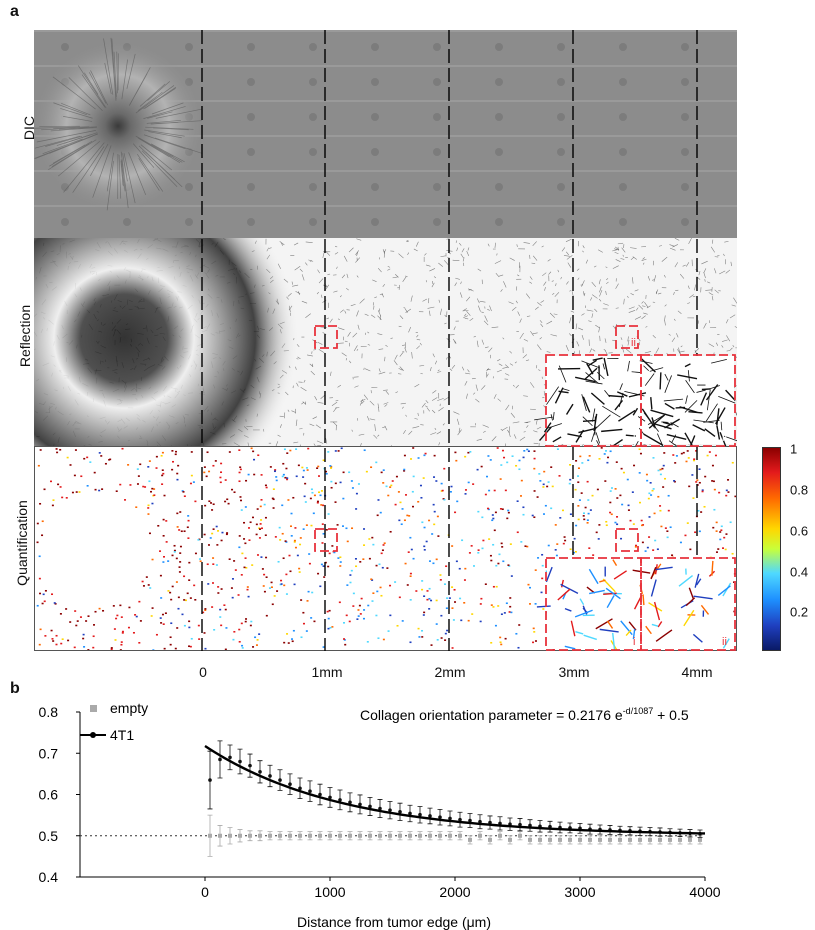 Image resolution: width=815 pixels, height=930 pixels. Describe the element at coordinates (205, 892) in the screenshot. I see `x-tick-label: 0` at that location.